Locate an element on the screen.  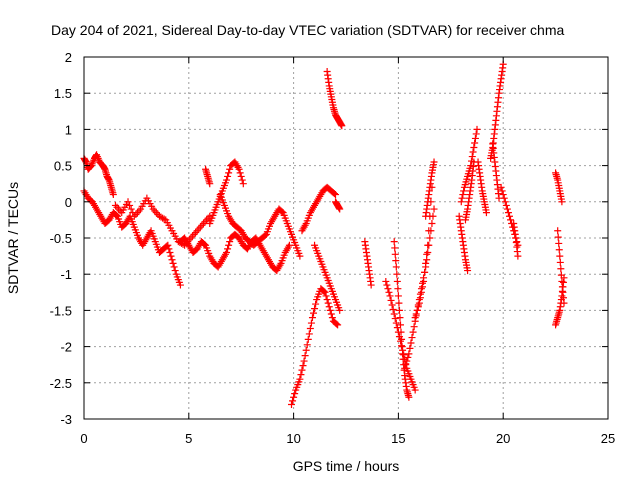
x-tick-label: 5 is located at coordinates (188, 438).